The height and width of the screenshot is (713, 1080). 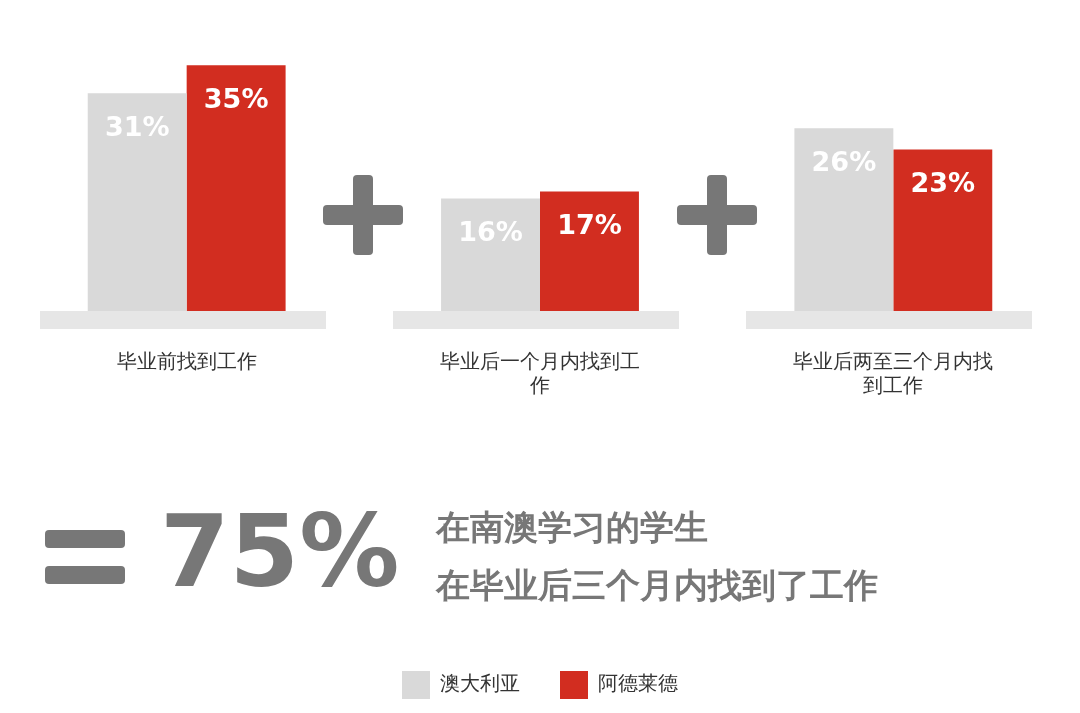 What do you see at coordinates (480, 683) in the screenshot?
I see `legend-label: 澳大利亚` at bounding box center [480, 683].